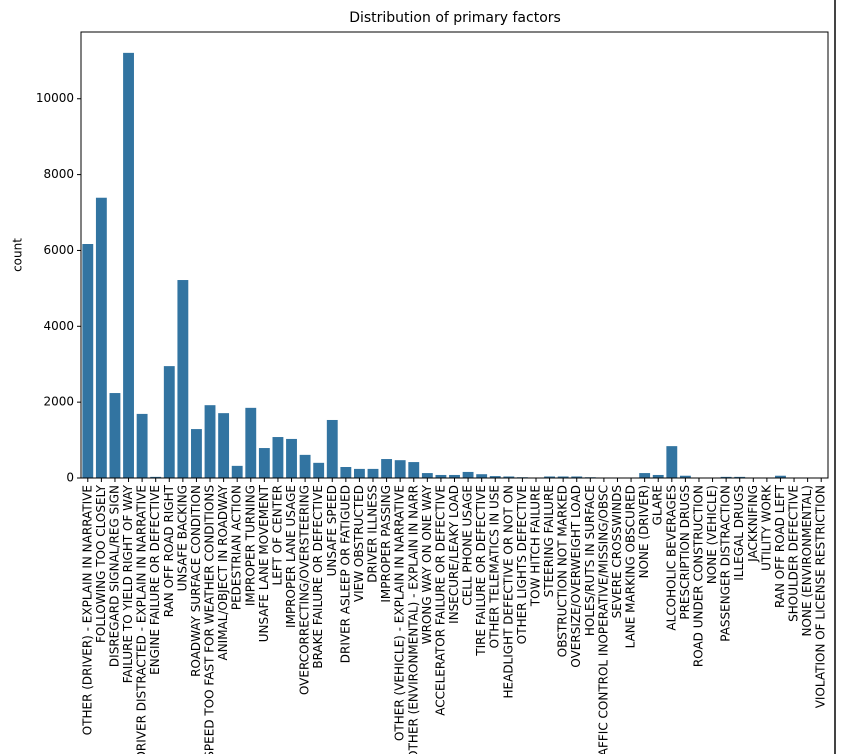 The height and width of the screenshot is (754, 841). Describe the element at coordinates (454, 554) in the screenshot. I see `x-tick-label: INSECURE/LEAKY LOAD` at that location.